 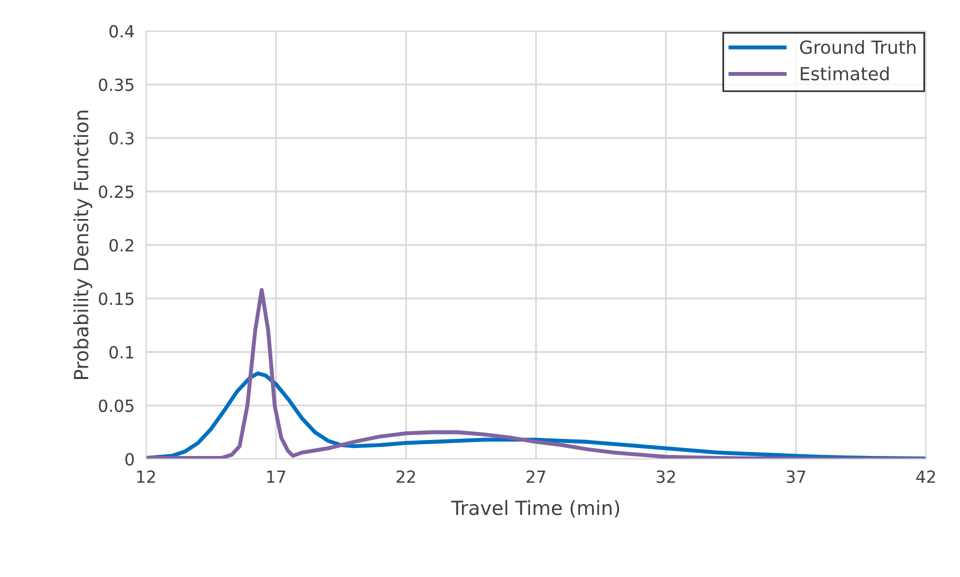 What do you see at coordinates (276, 476) in the screenshot?
I see `x-tick-label: 17` at bounding box center [276, 476].